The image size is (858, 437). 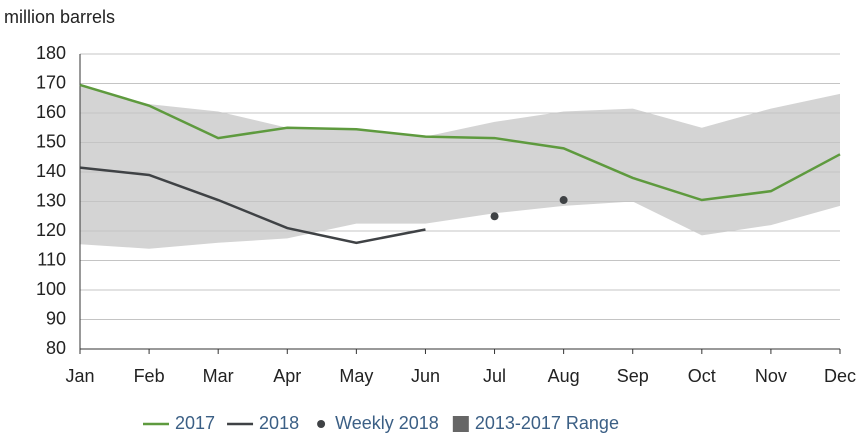 What do you see at coordinates (287, 376) in the screenshot?
I see `x-tick-label: Apr` at bounding box center [287, 376].